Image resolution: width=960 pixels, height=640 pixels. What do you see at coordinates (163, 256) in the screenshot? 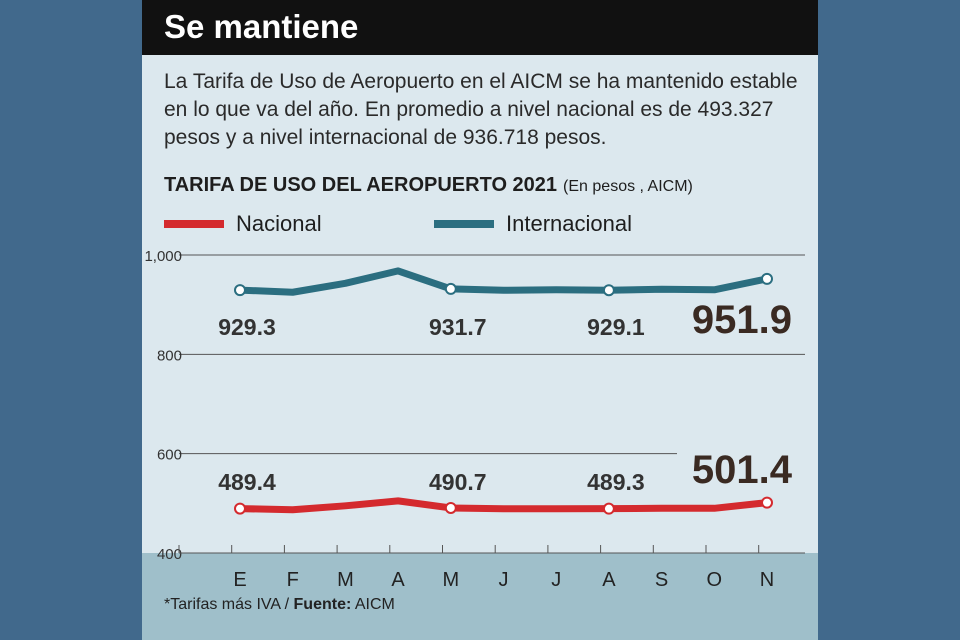
I see `y-tick-label: 1,000` at bounding box center [163, 256].